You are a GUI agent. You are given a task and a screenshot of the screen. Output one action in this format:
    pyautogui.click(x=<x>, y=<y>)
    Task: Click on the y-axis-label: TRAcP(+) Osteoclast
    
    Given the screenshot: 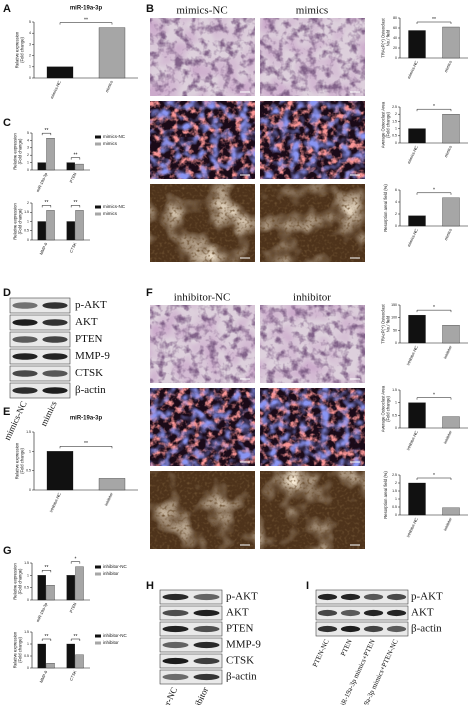 What is the action you would take?
    pyautogui.click(x=383, y=37)
    